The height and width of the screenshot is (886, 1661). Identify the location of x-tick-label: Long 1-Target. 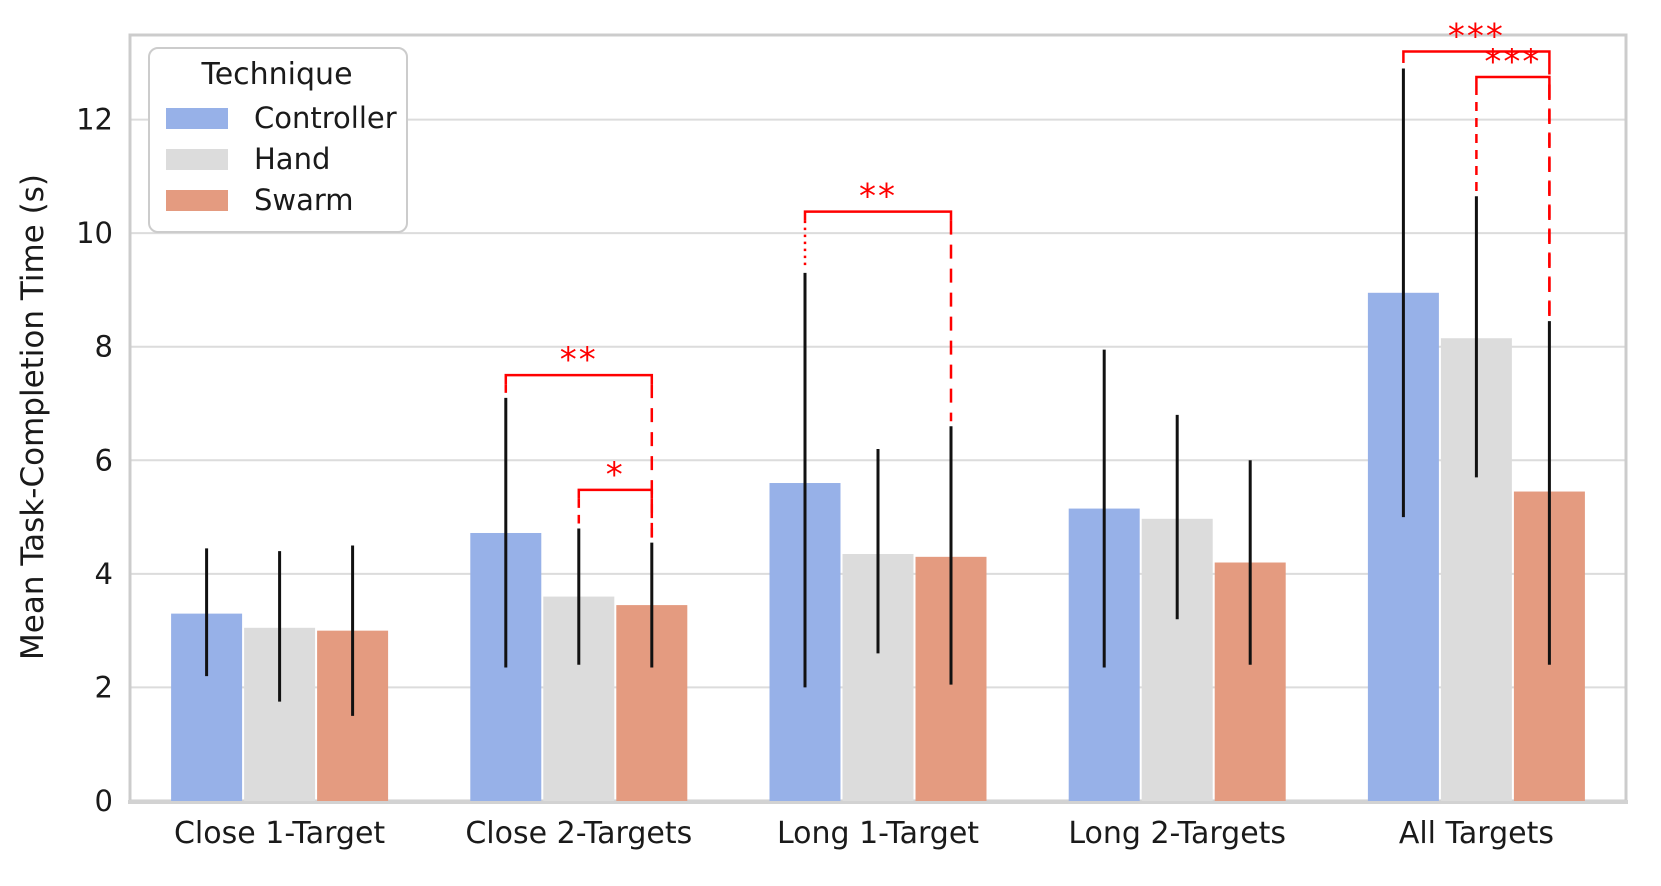
(878, 833).